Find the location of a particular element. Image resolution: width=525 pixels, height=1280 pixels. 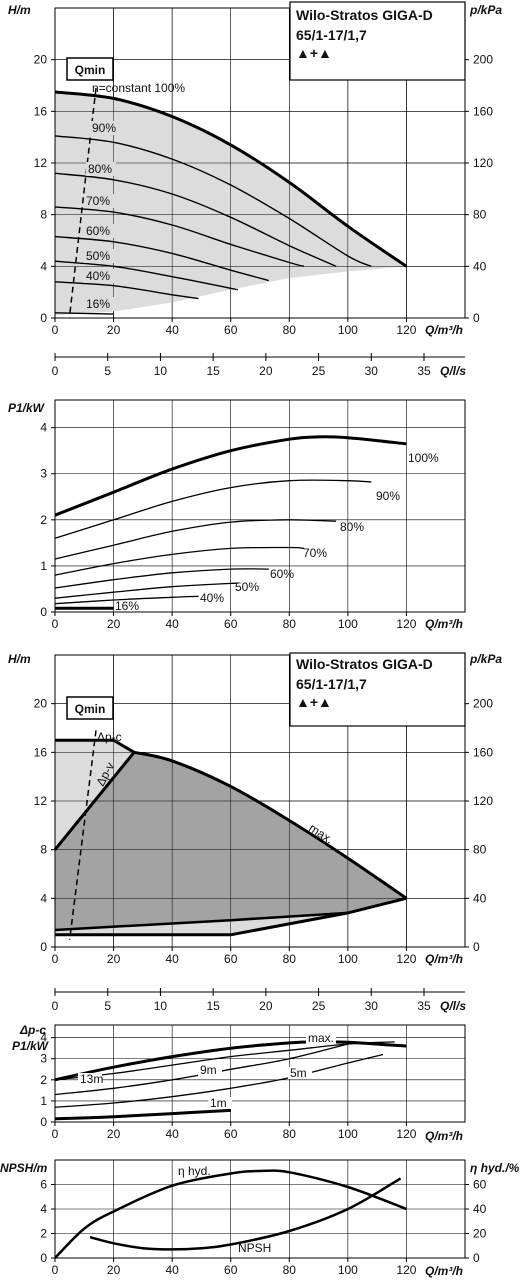

h2-ylabel: H/m is located at coordinates (19, 659).